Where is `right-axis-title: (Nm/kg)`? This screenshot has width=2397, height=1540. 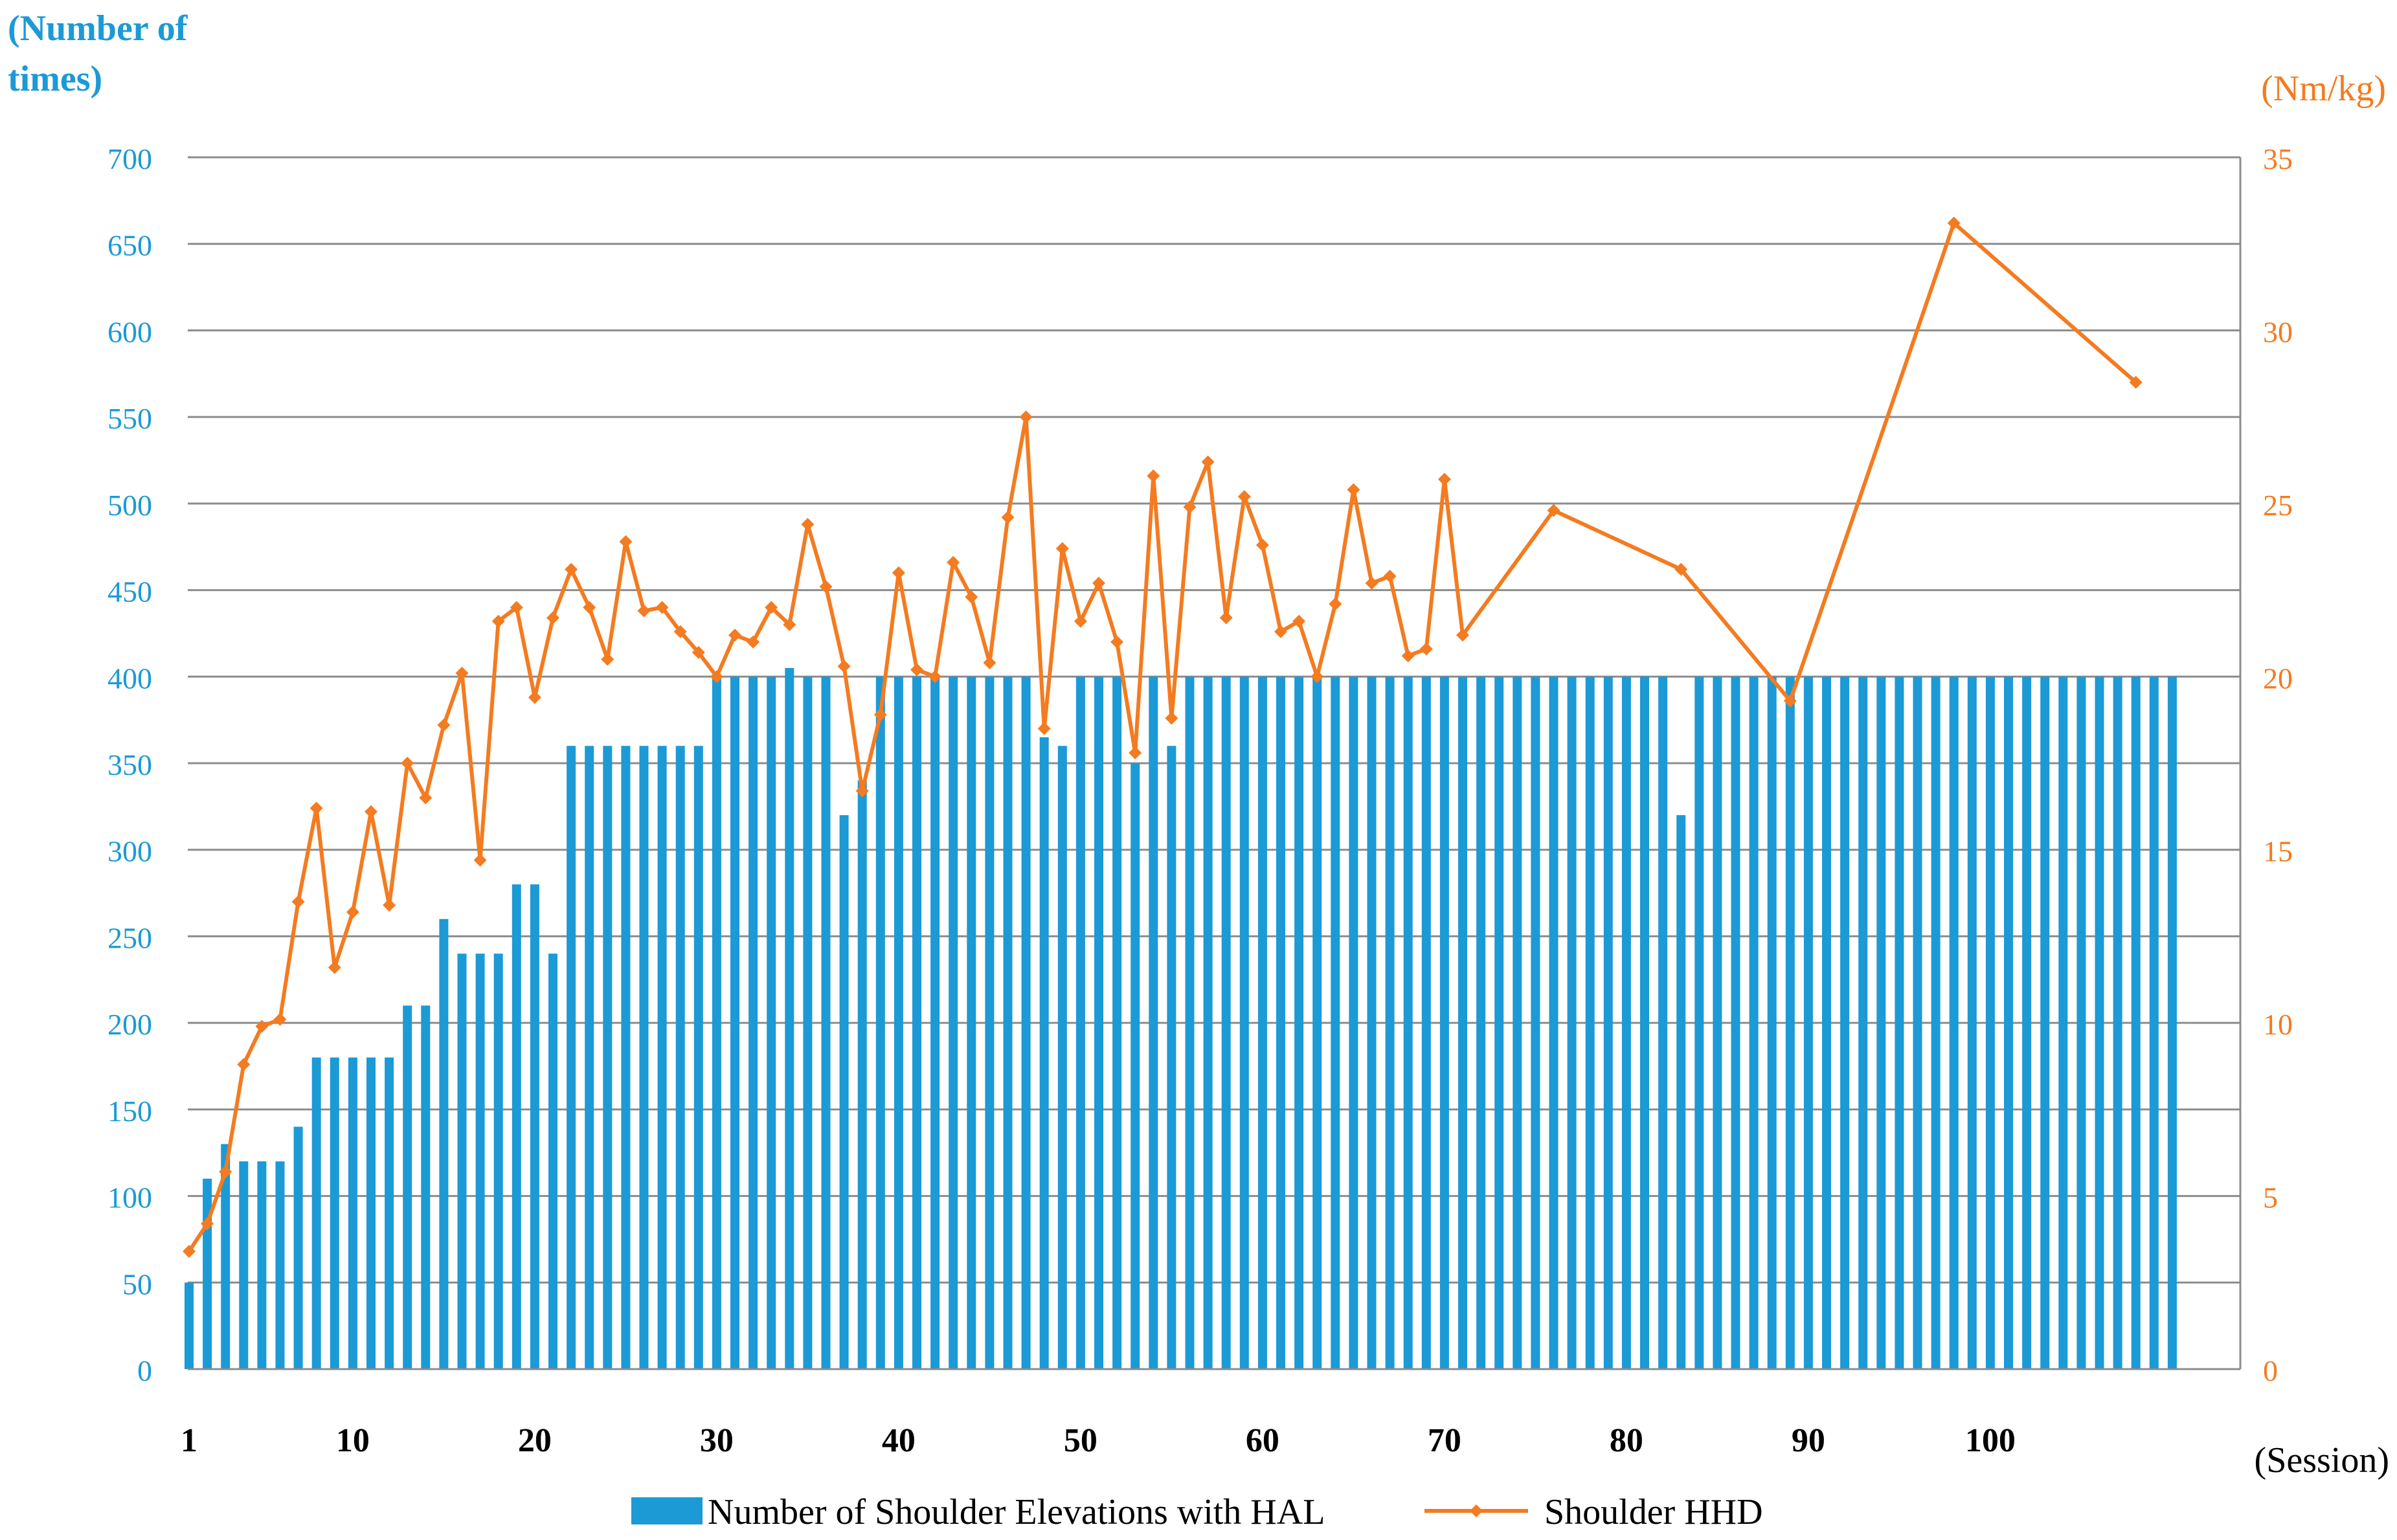
right-axis-title: (Nm/kg) is located at coordinates (2323, 89).